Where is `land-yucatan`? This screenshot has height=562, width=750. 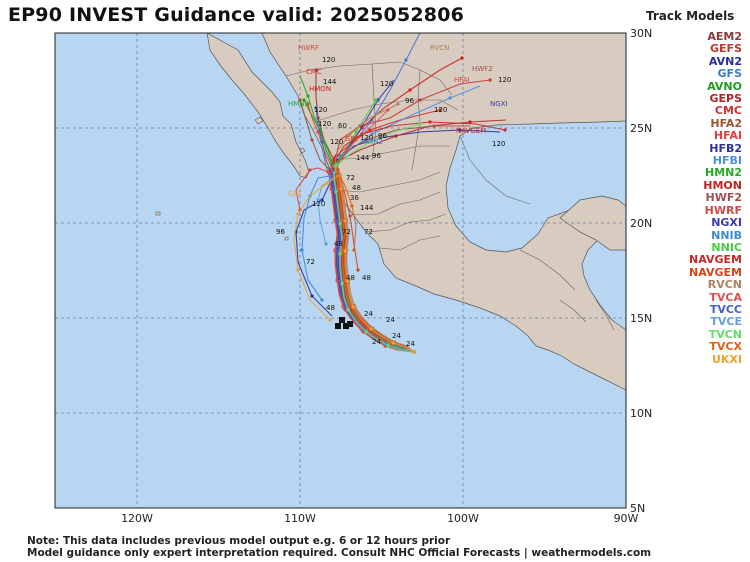 land-yucatan is located at coordinates (592, 223).